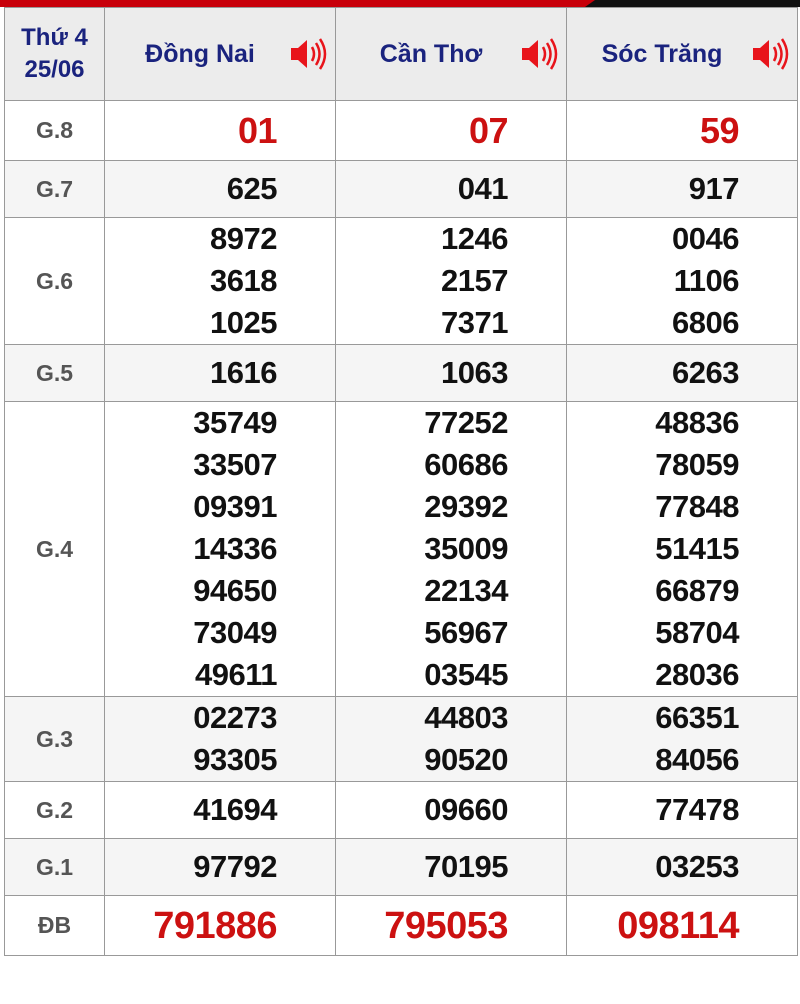 The image size is (800, 1004). I want to click on result-number: 59, so click(719, 130).